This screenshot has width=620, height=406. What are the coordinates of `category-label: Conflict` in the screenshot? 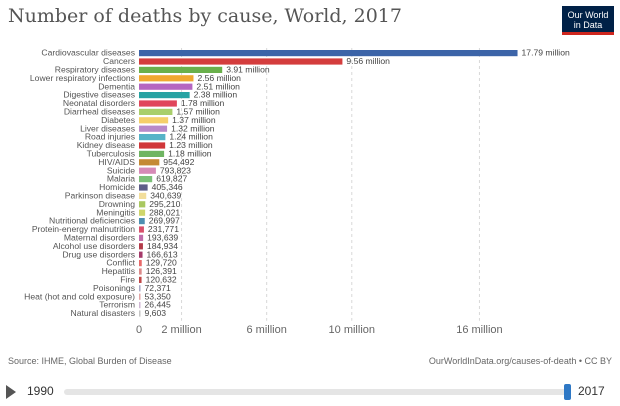 It's located at (120, 263).